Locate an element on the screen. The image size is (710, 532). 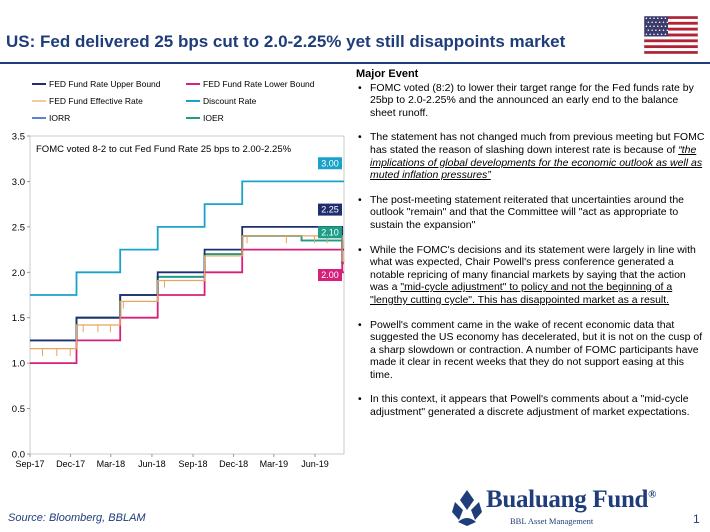
logo-name: Bualuang Fund® is located at coordinates (571, 500).